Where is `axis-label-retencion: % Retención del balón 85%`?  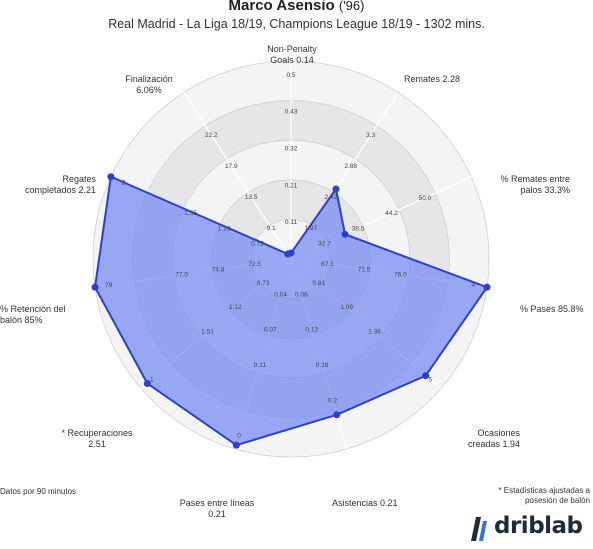
axis-label-retencion: % Retención del balón 85% is located at coordinates (33, 314).